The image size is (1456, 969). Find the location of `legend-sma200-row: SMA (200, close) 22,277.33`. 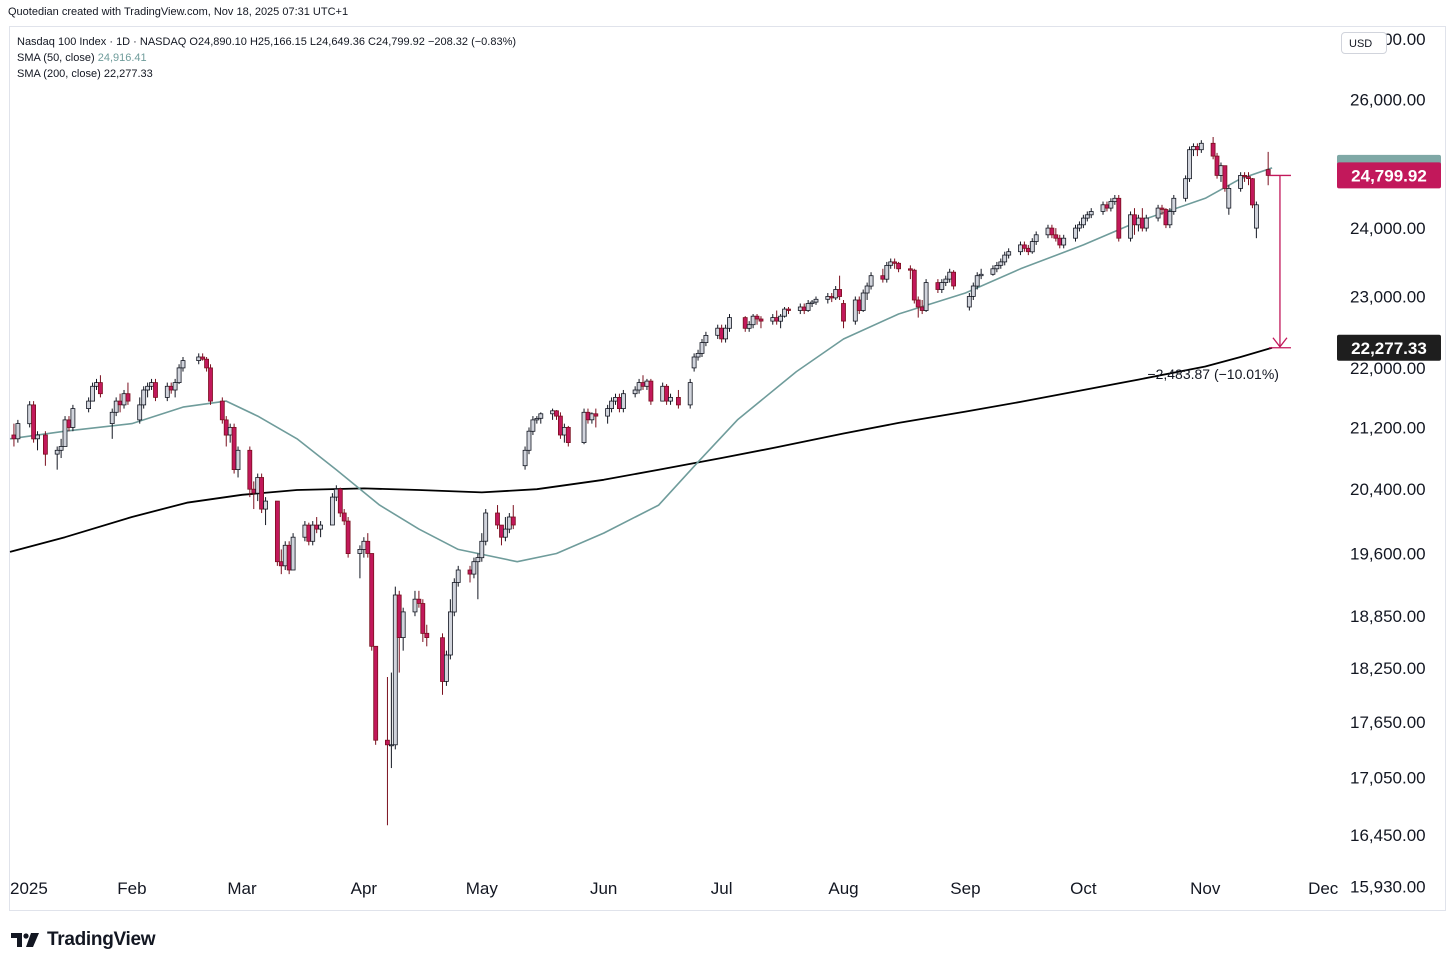

legend-sma200-row: SMA (200, close) 22,277.33 is located at coordinates (266, 74).